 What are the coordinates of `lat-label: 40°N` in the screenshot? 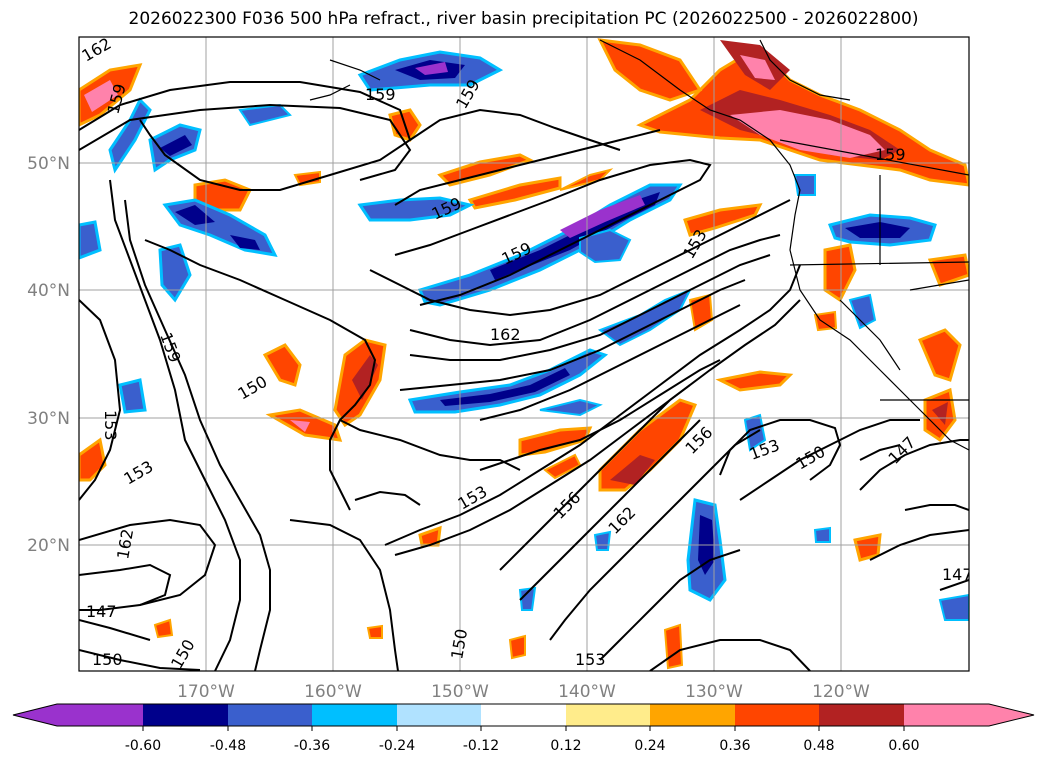 It's located at (48, 291).